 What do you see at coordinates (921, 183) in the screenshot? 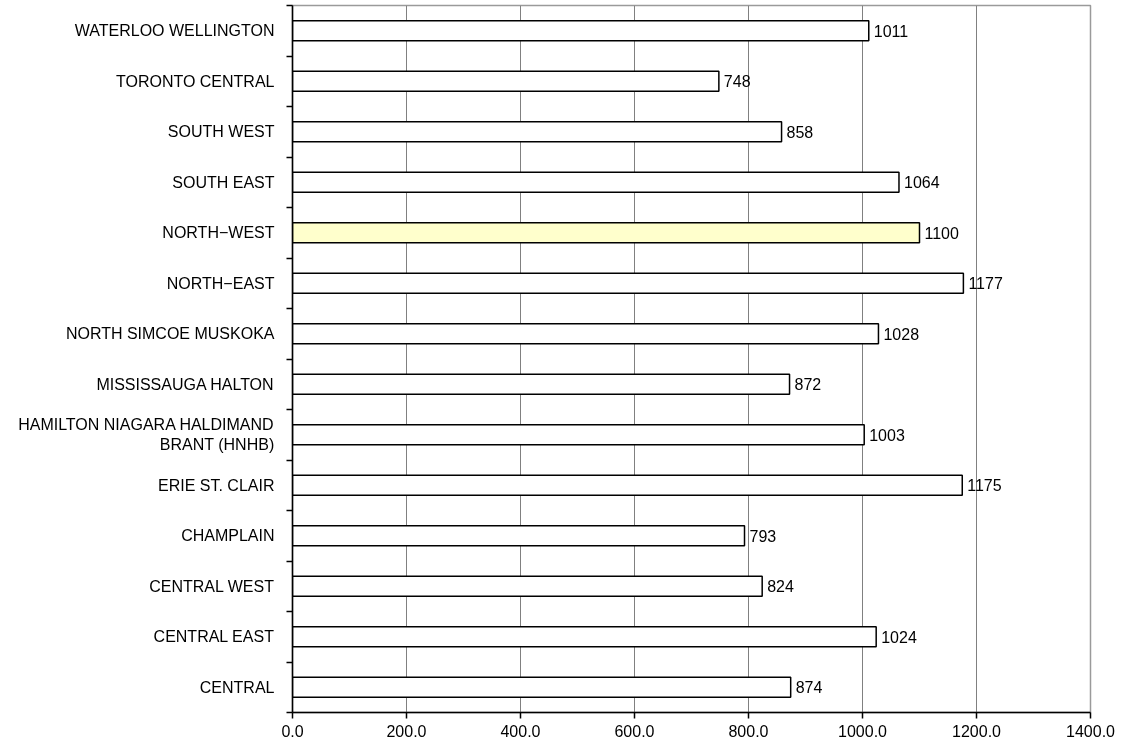
I see `data-label: 1064` at bounding box center [921, 183].